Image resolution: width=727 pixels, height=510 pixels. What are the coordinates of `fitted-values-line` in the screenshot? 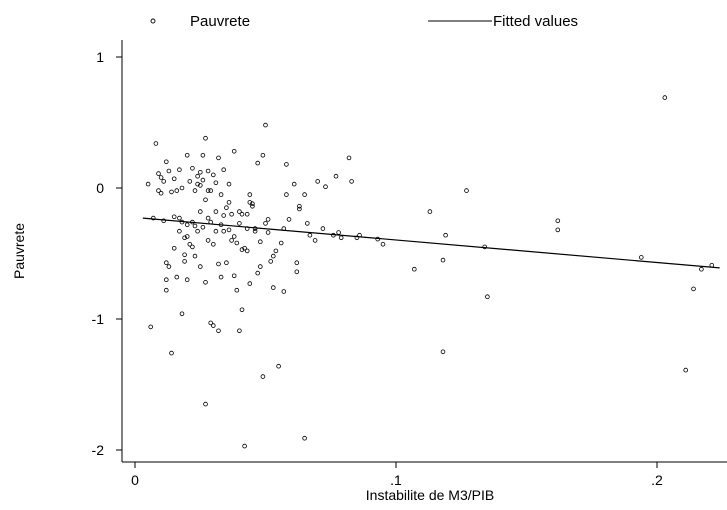 It's located at (431, 243).